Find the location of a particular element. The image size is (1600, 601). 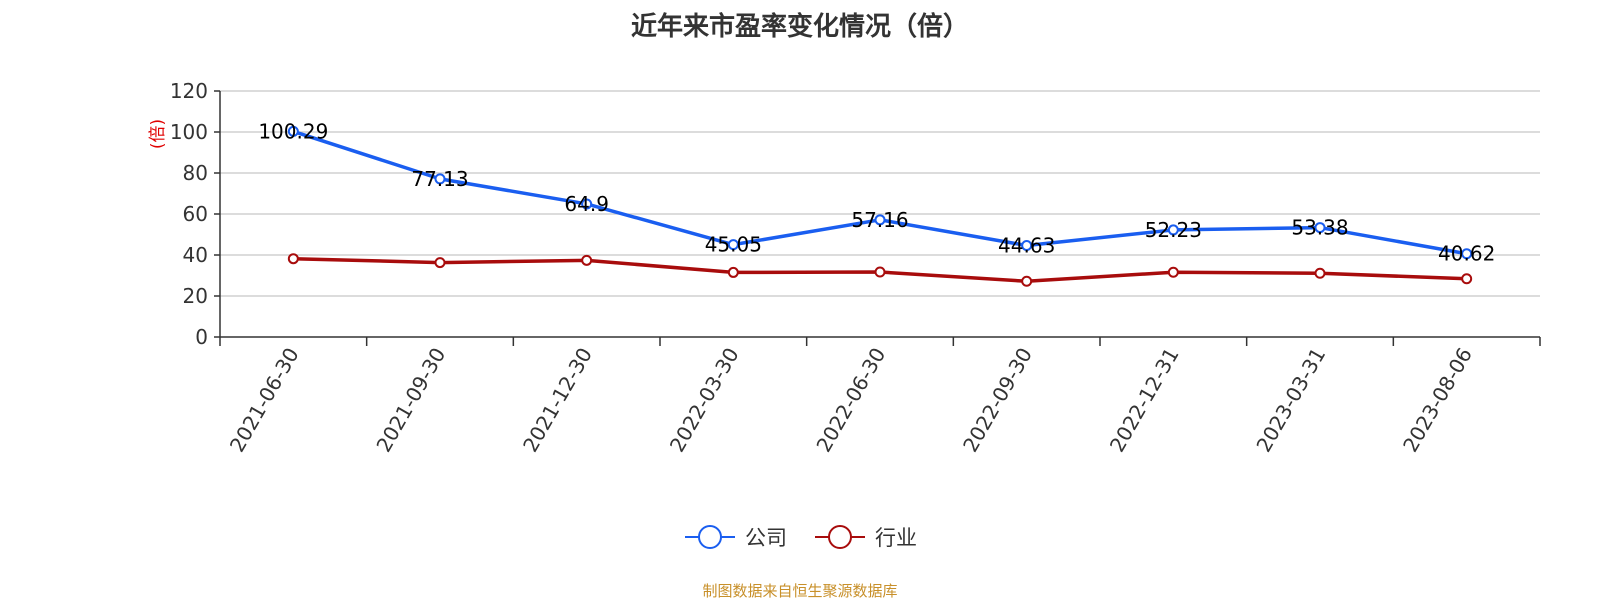

data-label: 45.05 is located at coordinates (733, 245).